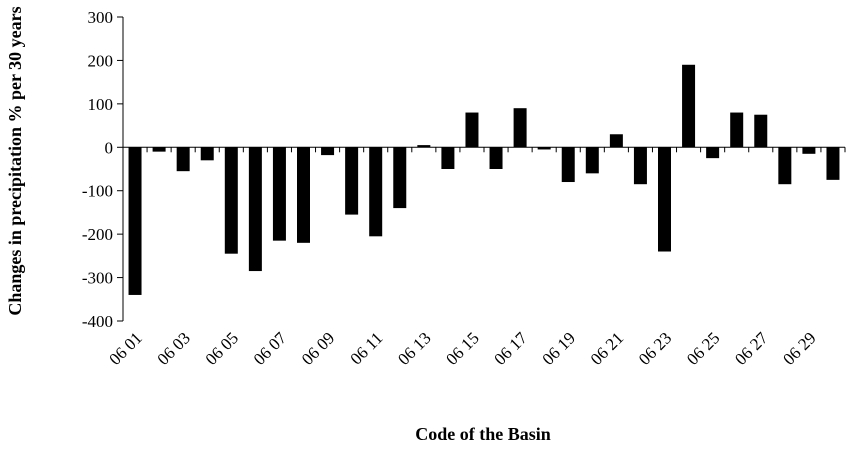  Describe the element at coordinates (222, 348) in the screenshot. I see `x-tick-label: 06 05` at that location.